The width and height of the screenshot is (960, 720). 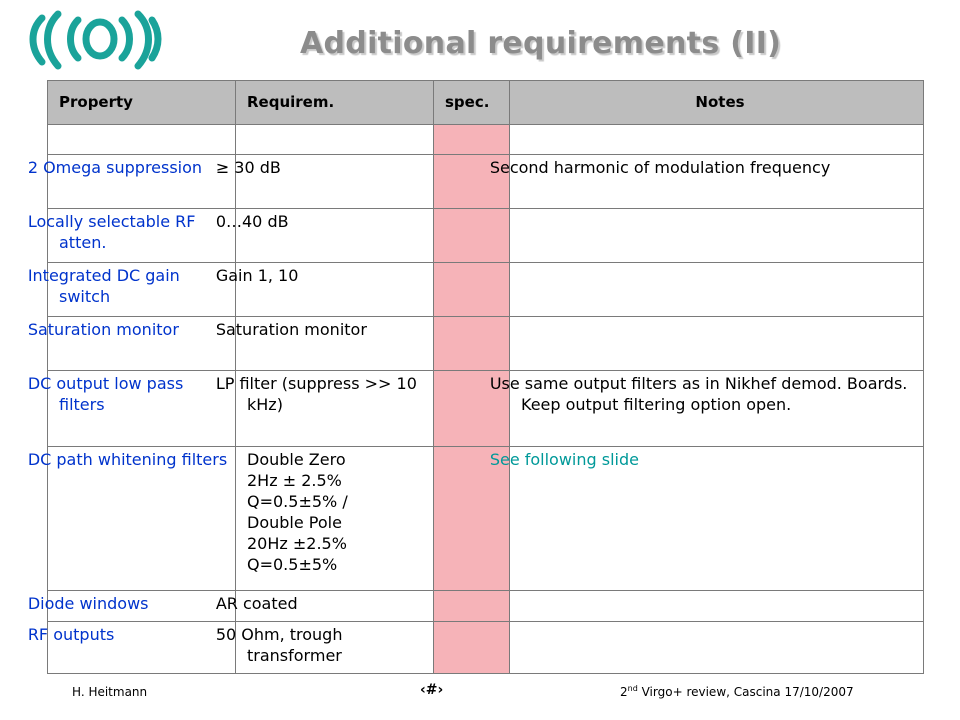 I want to click on cell-property: Saturation monitor, so click(x=132, y=343).